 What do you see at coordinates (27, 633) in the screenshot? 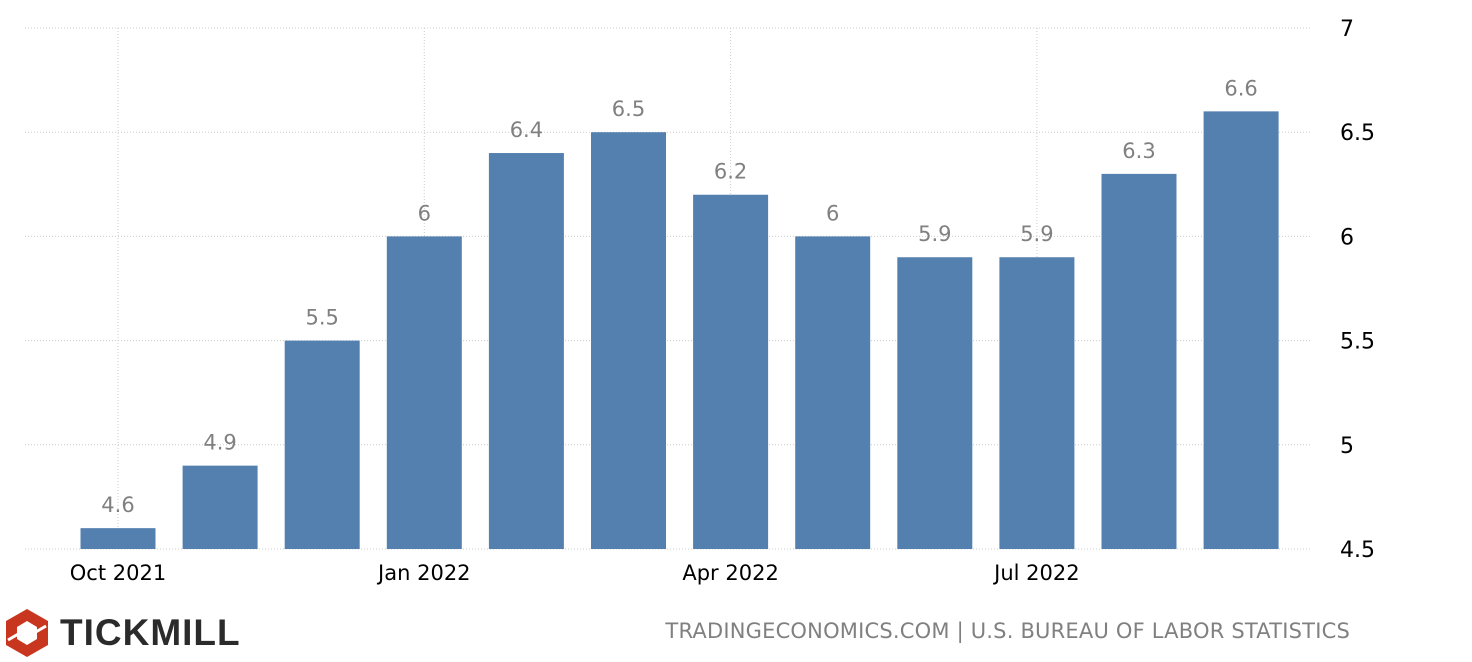
I see `tickmill-hexagon-icon` at bounding box center [27, 633].